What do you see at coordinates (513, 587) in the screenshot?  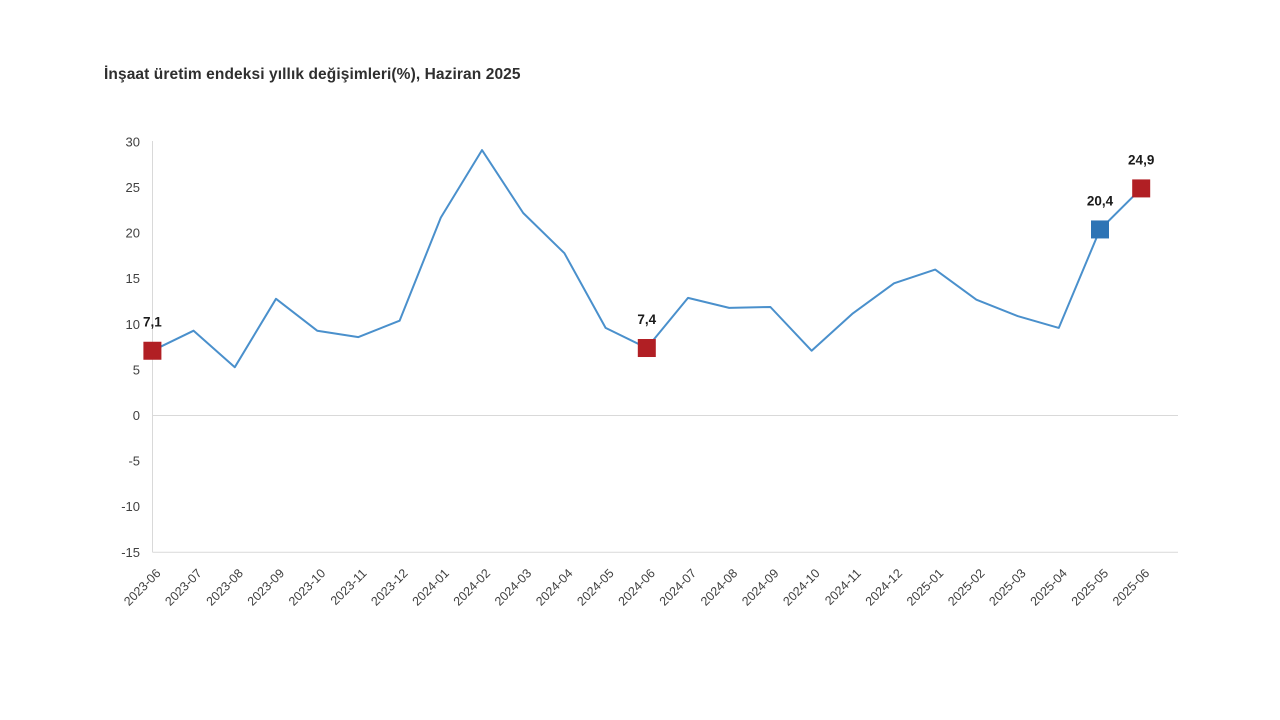 I see `x-axis-tick-label: 2024-03` at bounding box center [513, 587].